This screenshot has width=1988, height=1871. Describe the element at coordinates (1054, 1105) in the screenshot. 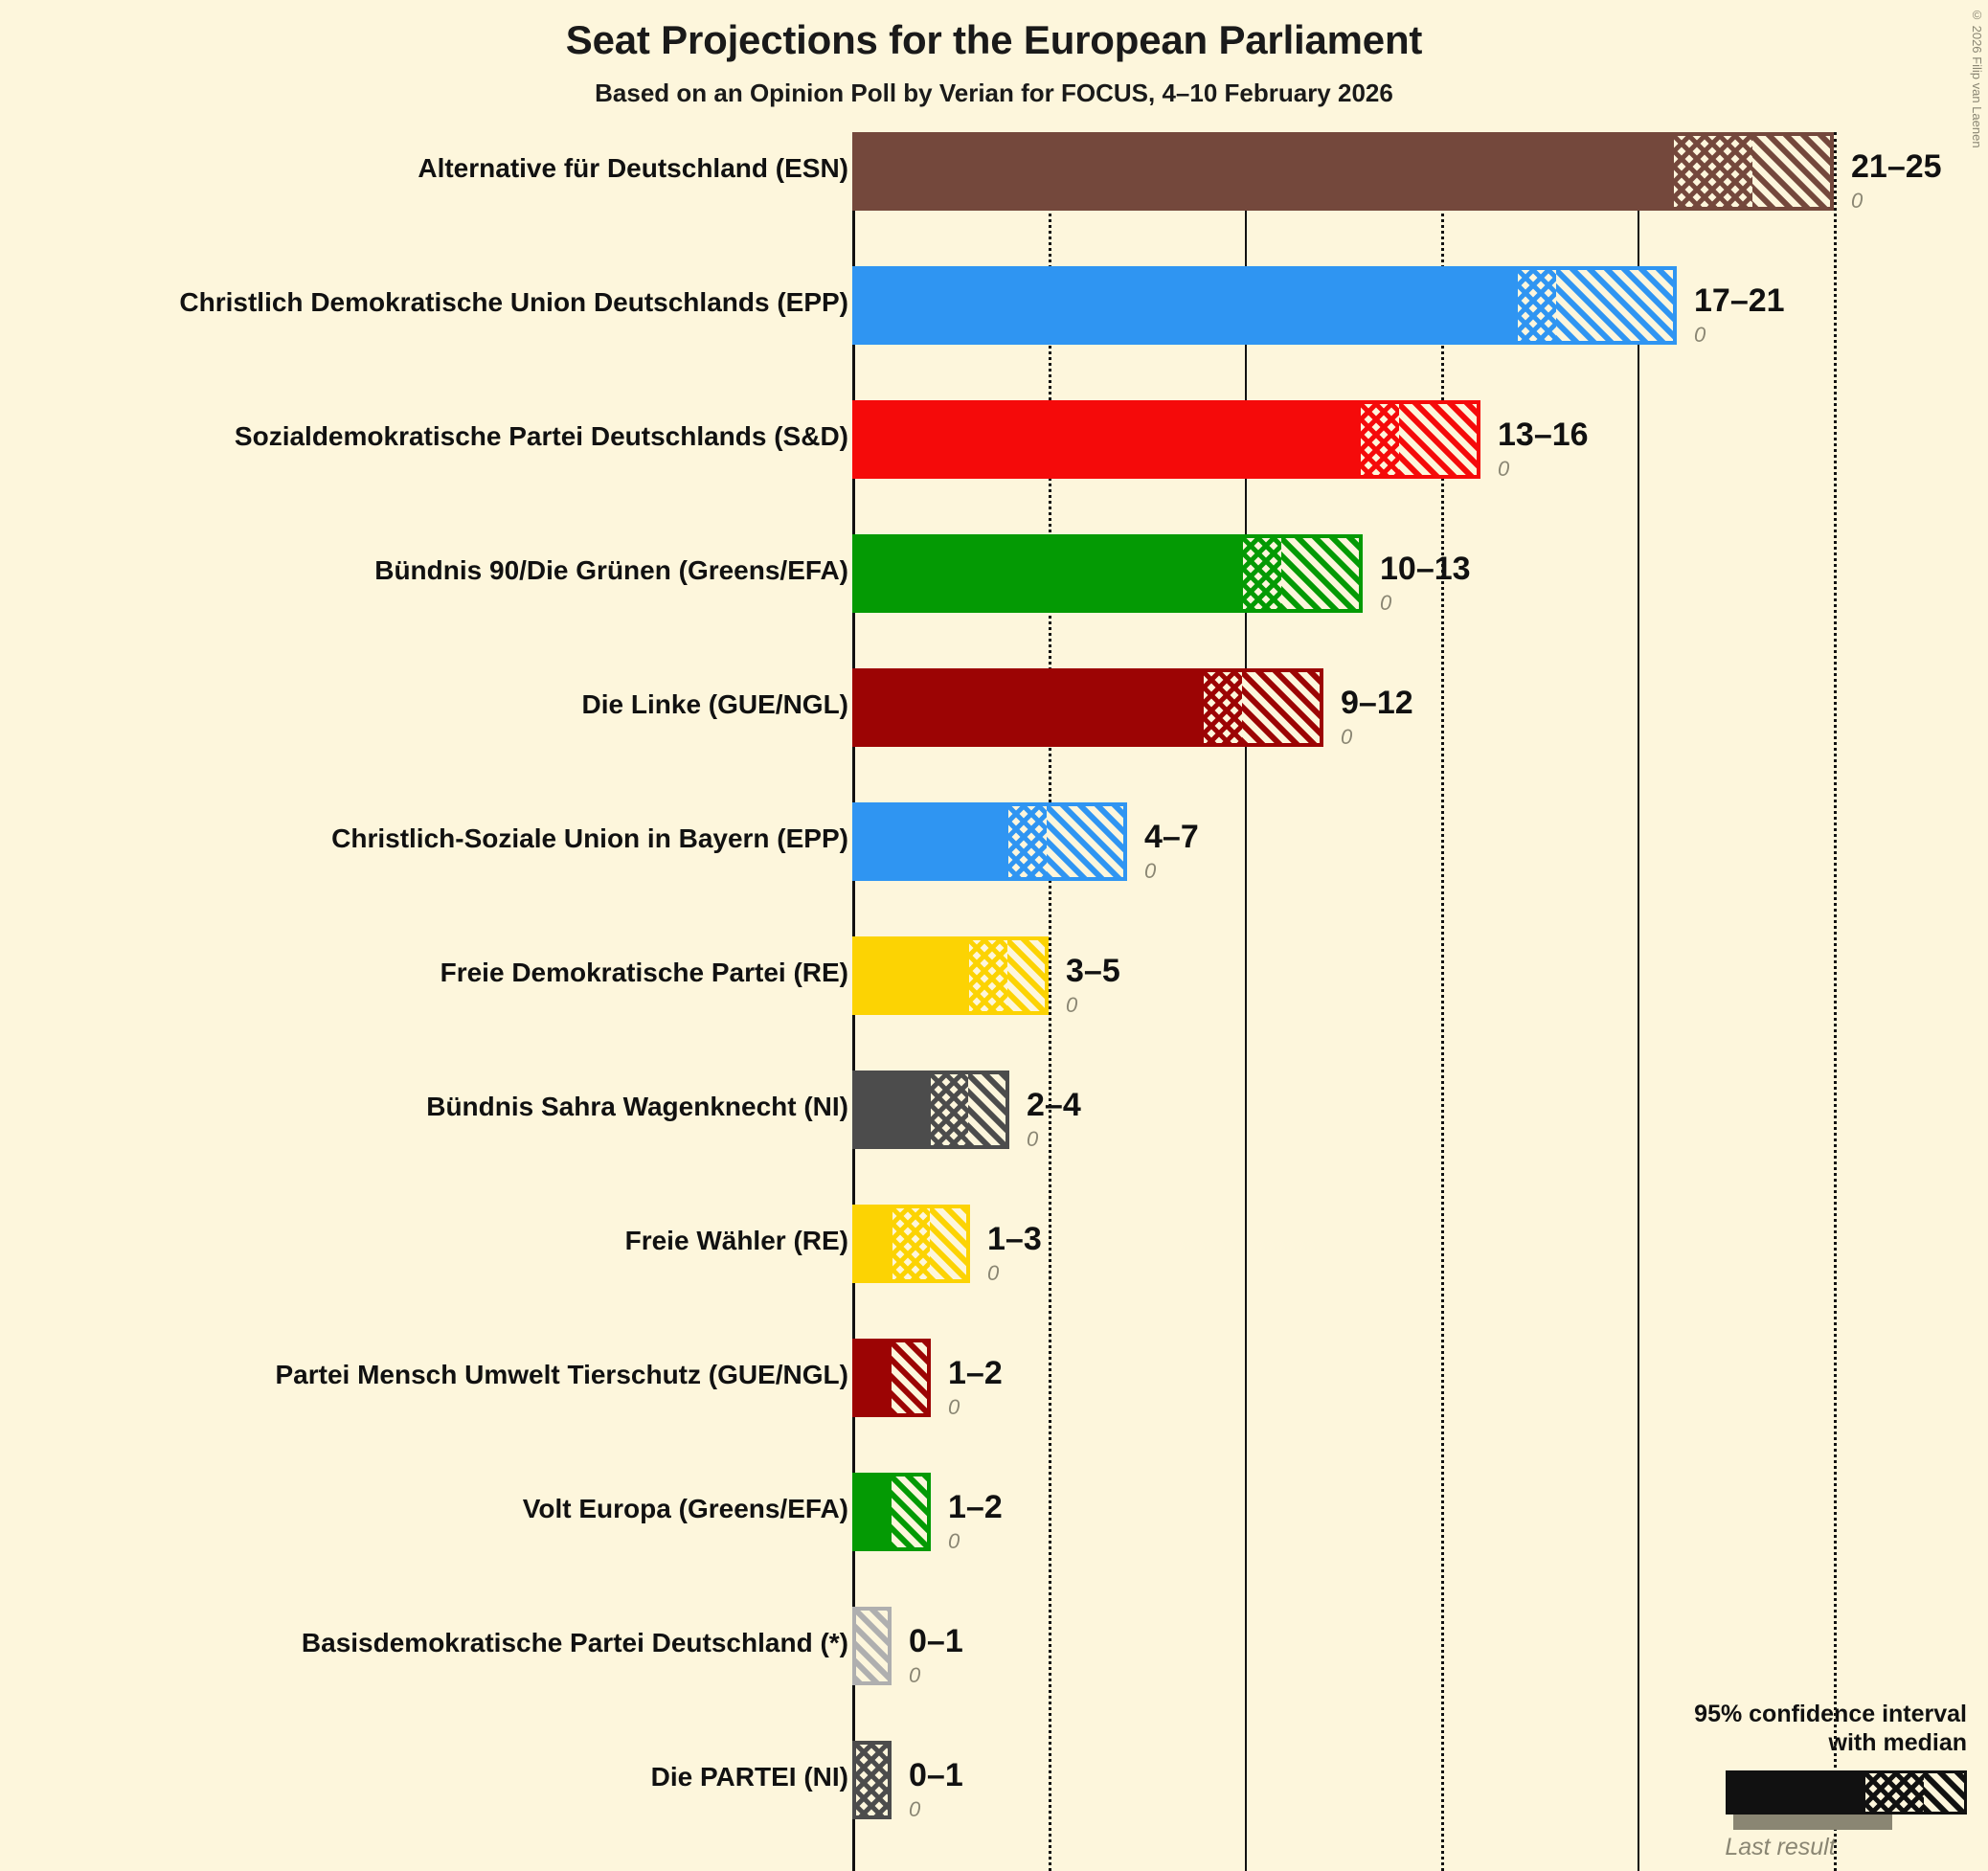

I see `seat-range-label: 2–4` at that location.